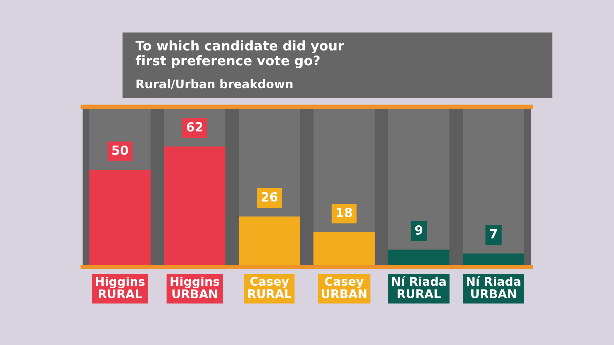 The image size is (614, 345). Describe the element at coordinates (120, 288) in the screenshot. I see `x-tick-label: Higgins RURAL` at that location.